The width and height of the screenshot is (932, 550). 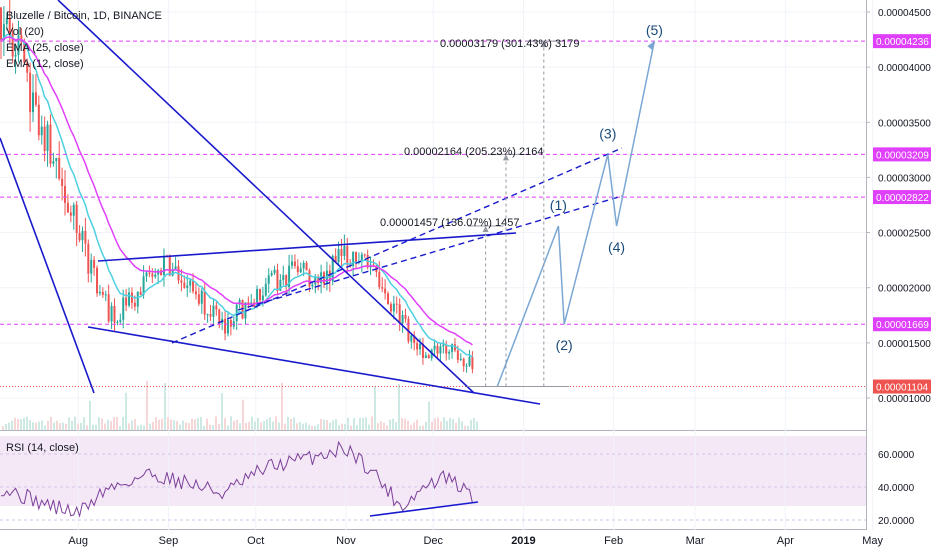 What do you see at coordinates (45, 64) in the screenshot?
I see `indicator-ema12: EMA (12, close)` at bounding box center [45, 64].